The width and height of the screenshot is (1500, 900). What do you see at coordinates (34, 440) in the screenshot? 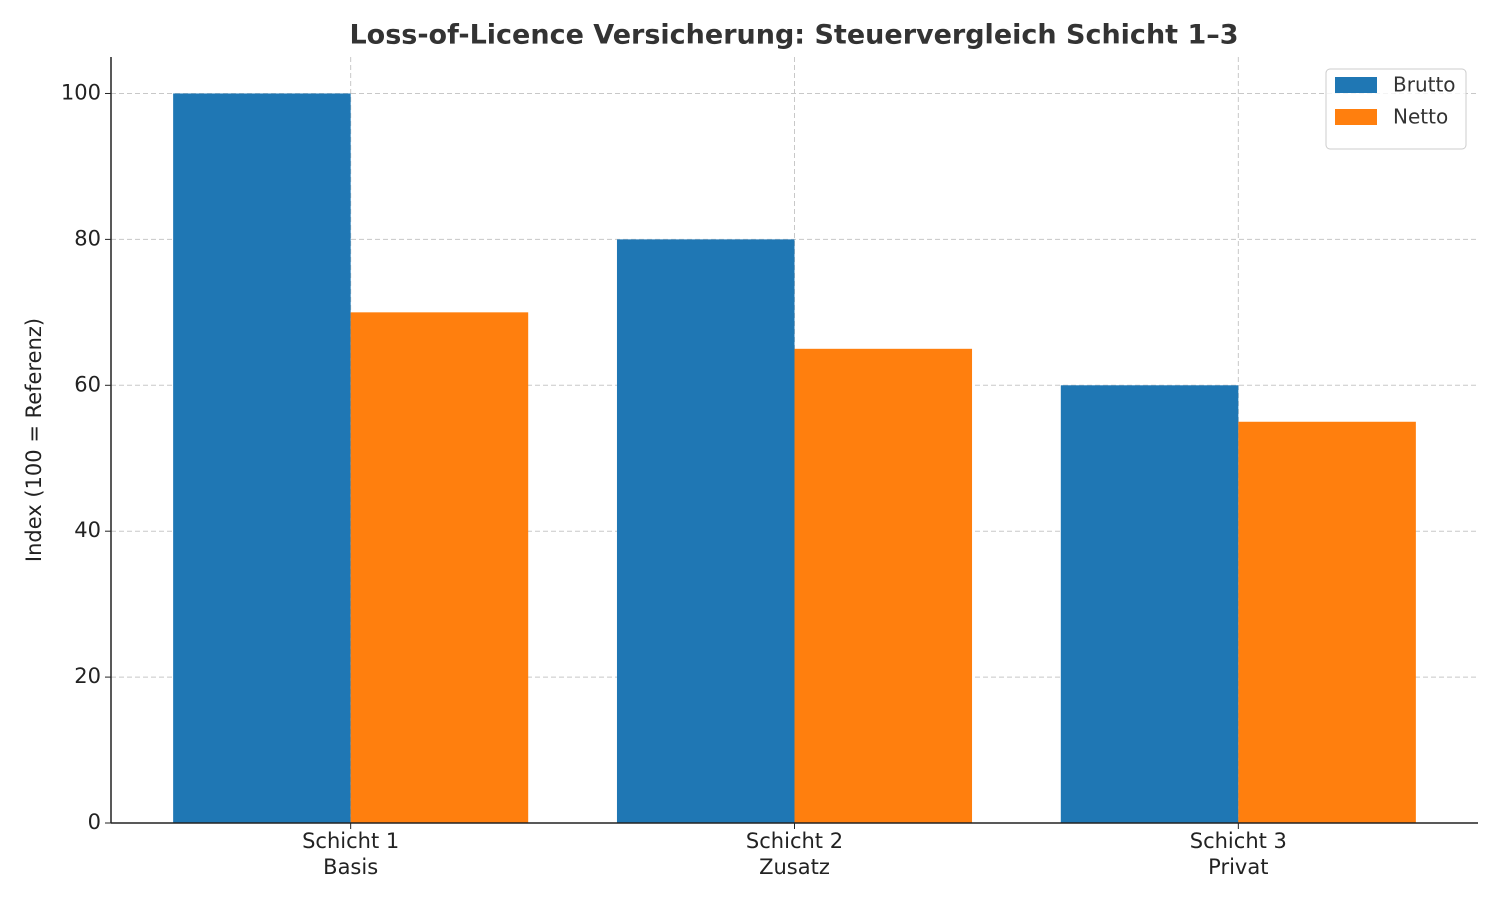
I see `y-axis-label: Index (100 = Referenz)` at bounding box center [34, 440].